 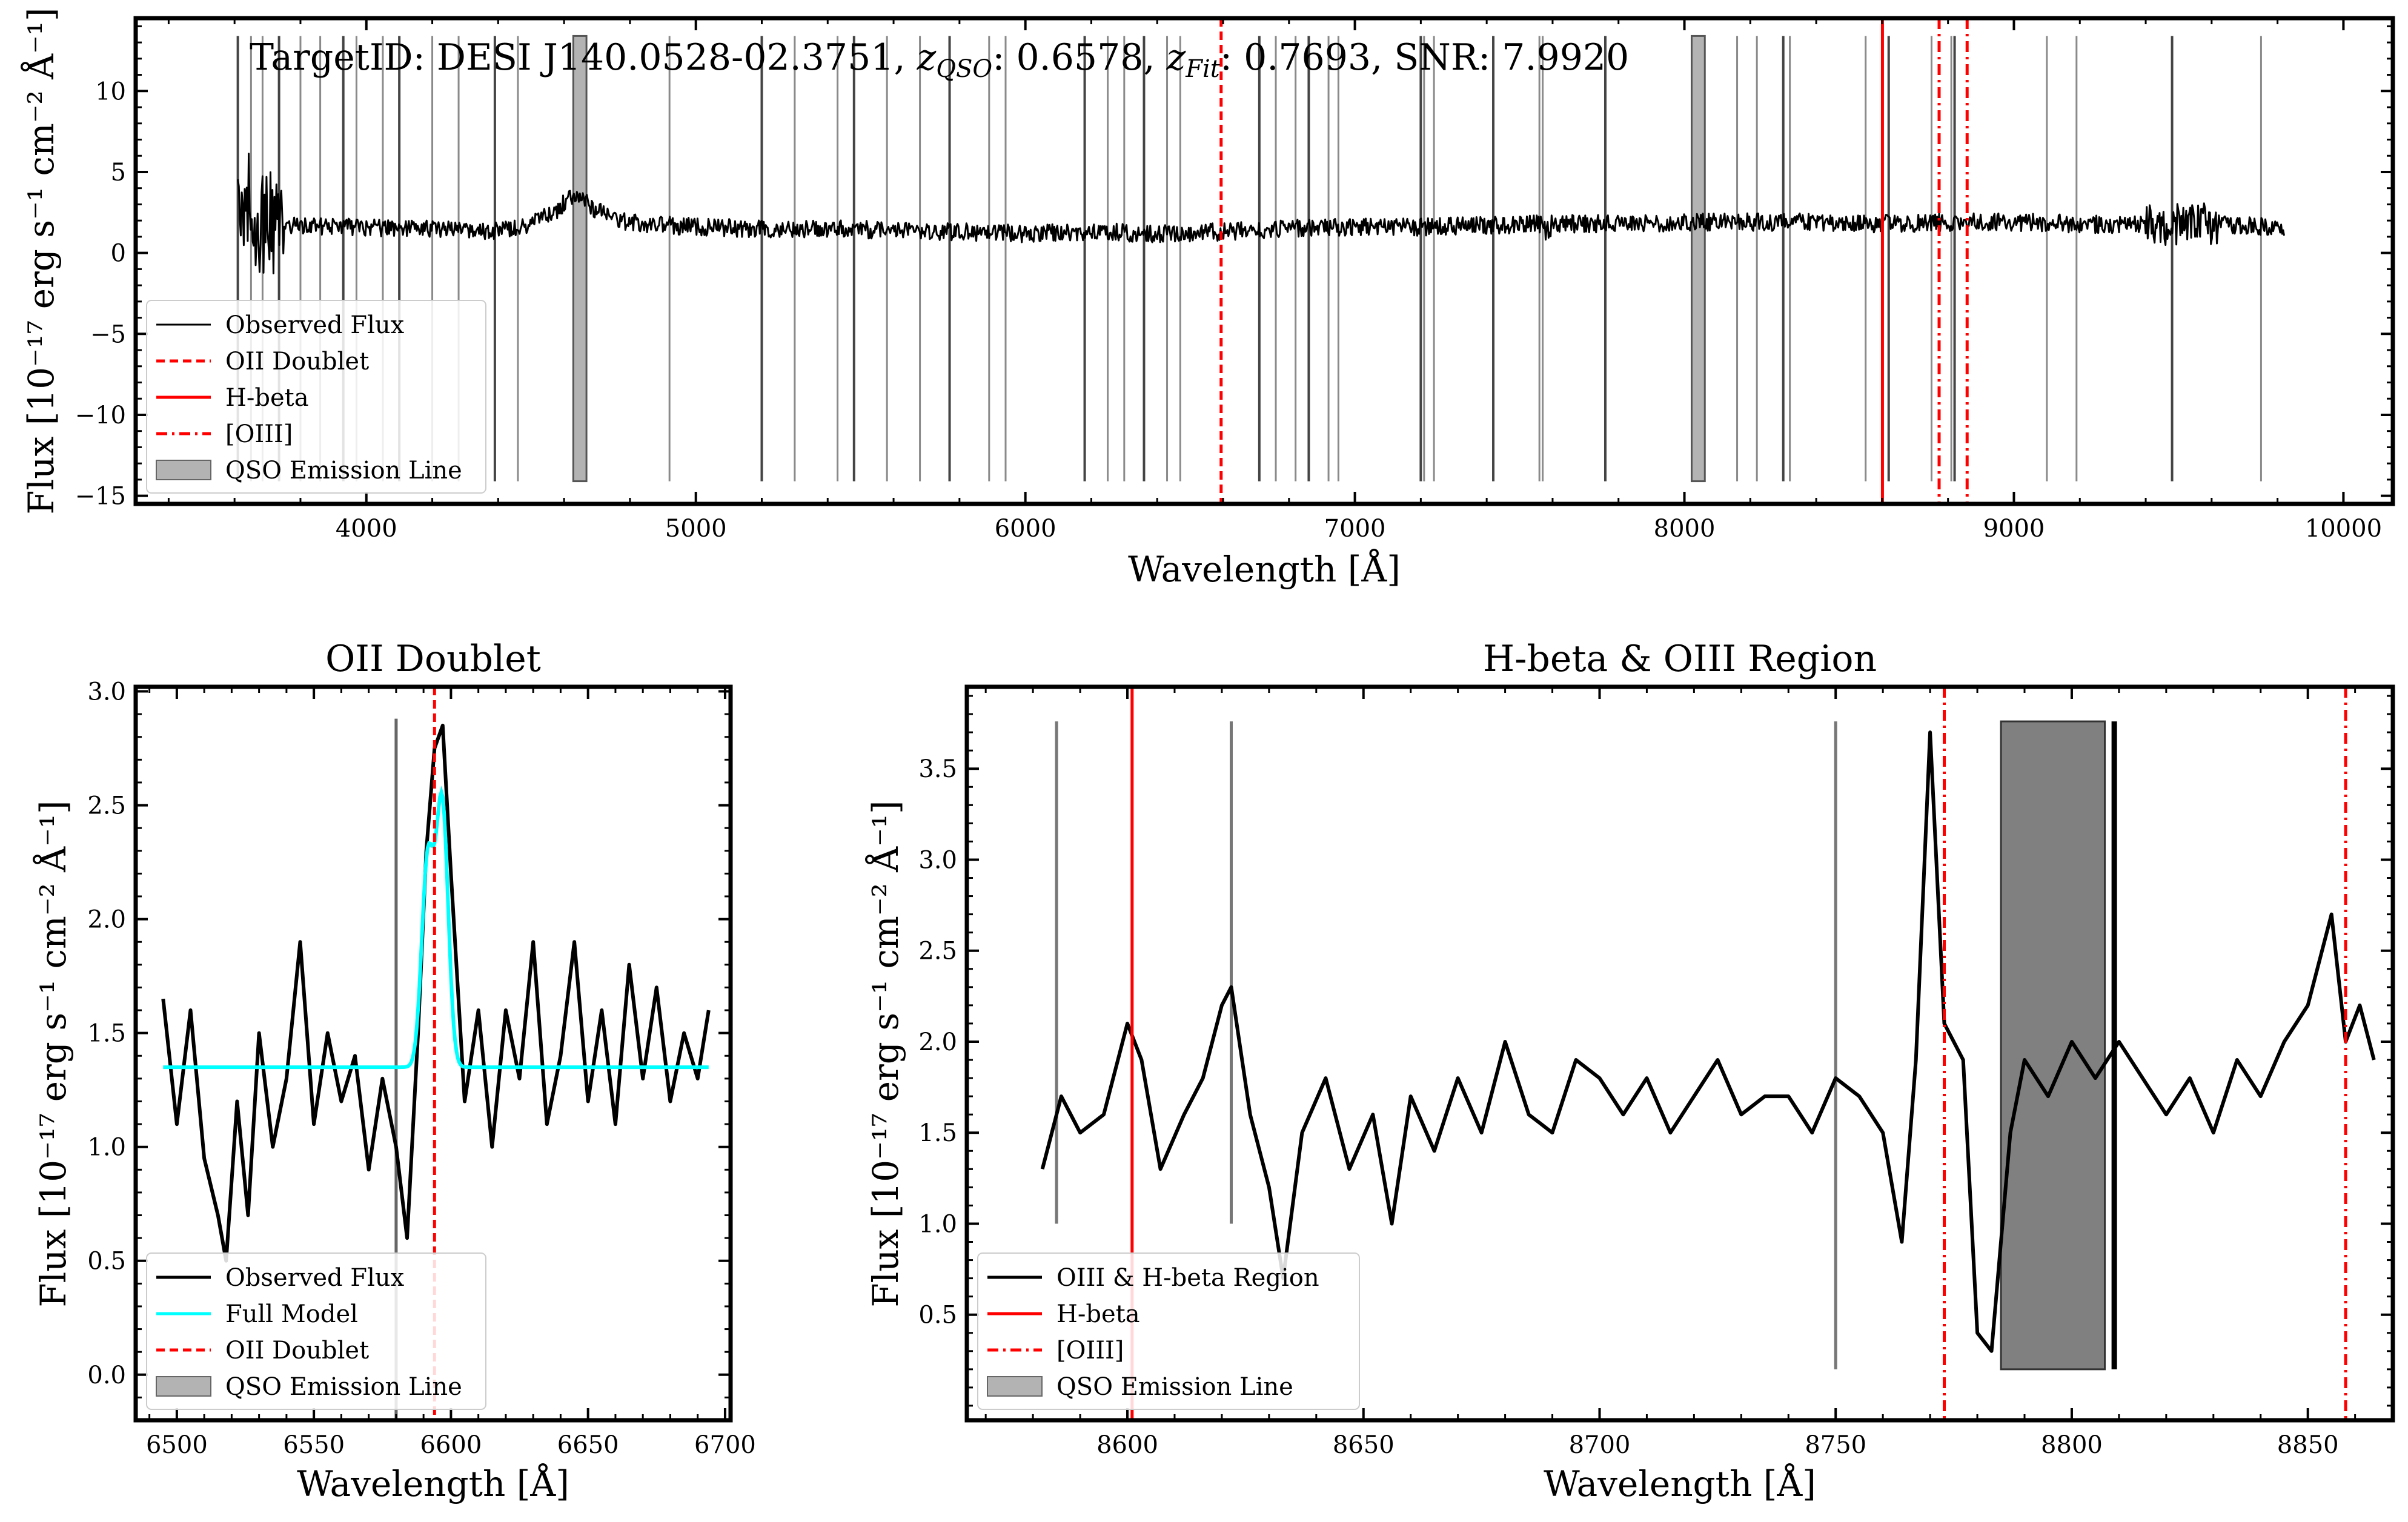 What do you see at coordinates (1364, 1445) in the screenshot?
I see `x-tick-label: 8650` at bounding box center [1364, 1445].